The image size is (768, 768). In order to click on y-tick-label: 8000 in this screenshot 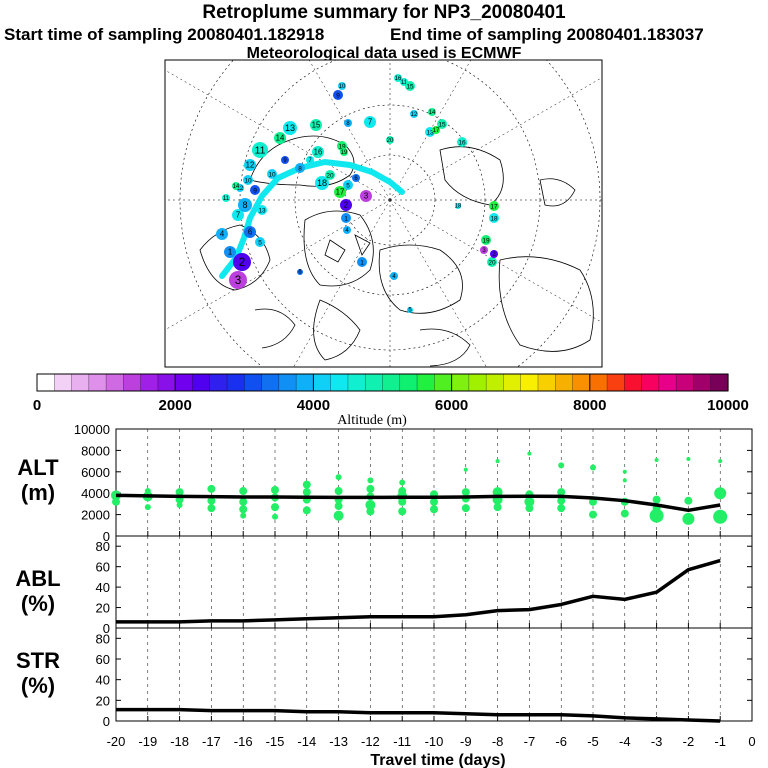, I will do `click(95, 450)`.